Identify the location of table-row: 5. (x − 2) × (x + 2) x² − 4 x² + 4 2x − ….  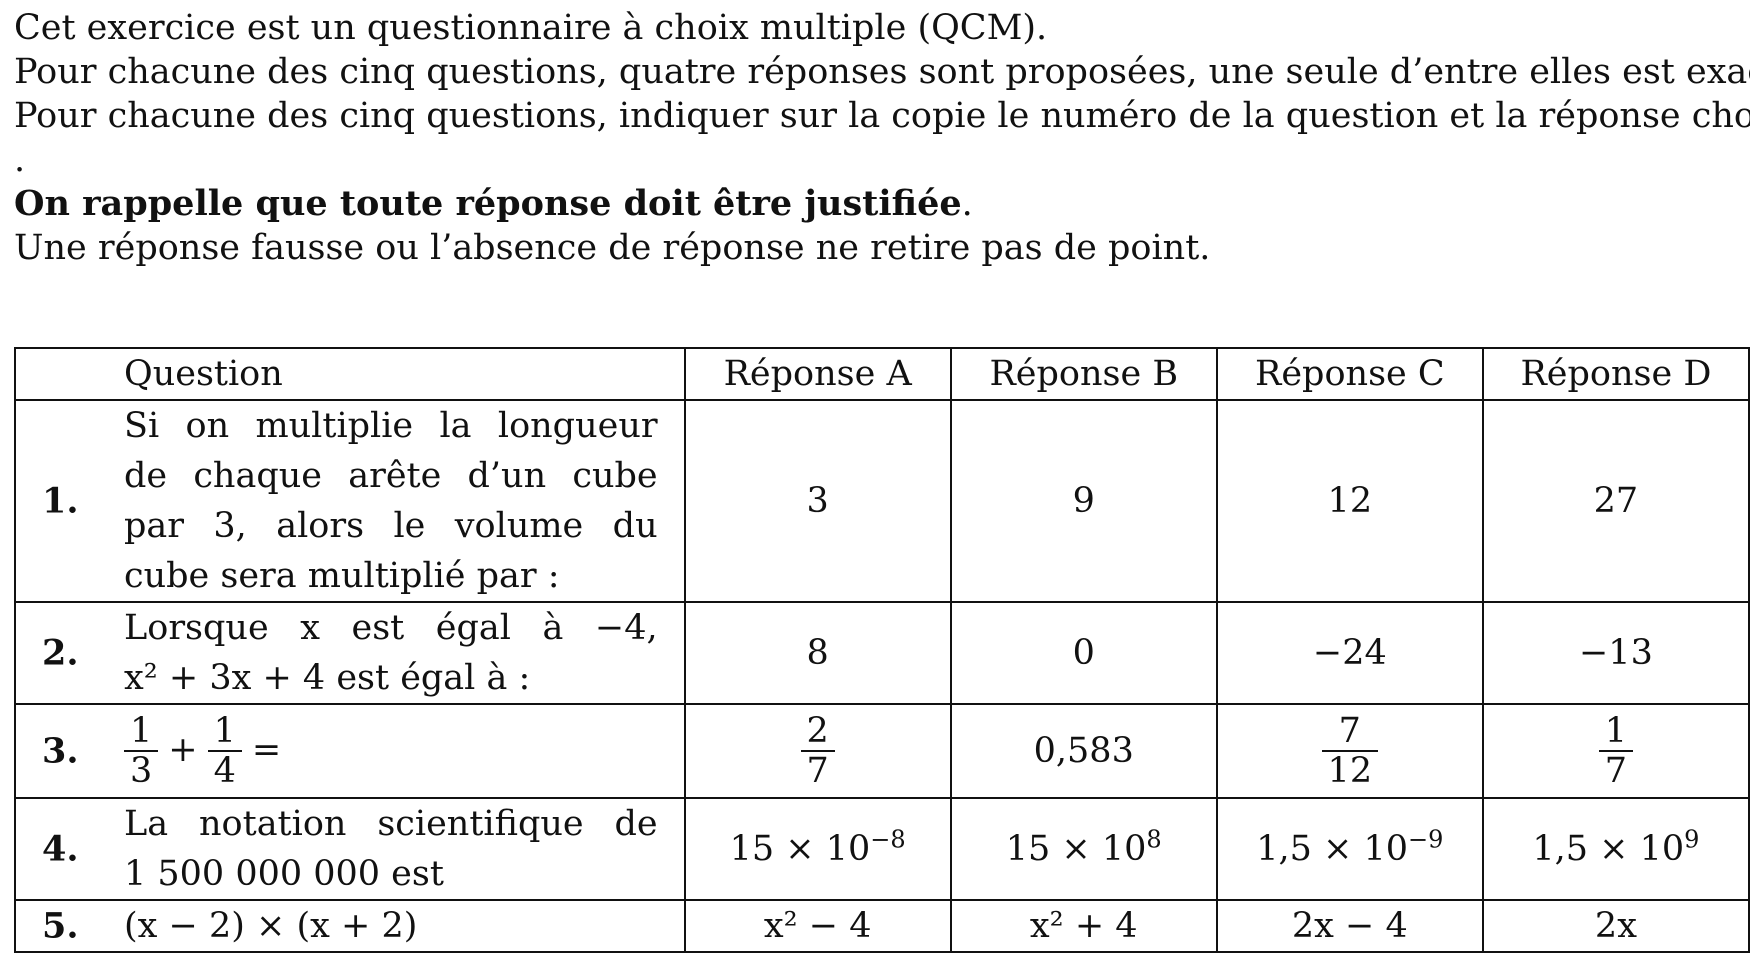
(882, 926).